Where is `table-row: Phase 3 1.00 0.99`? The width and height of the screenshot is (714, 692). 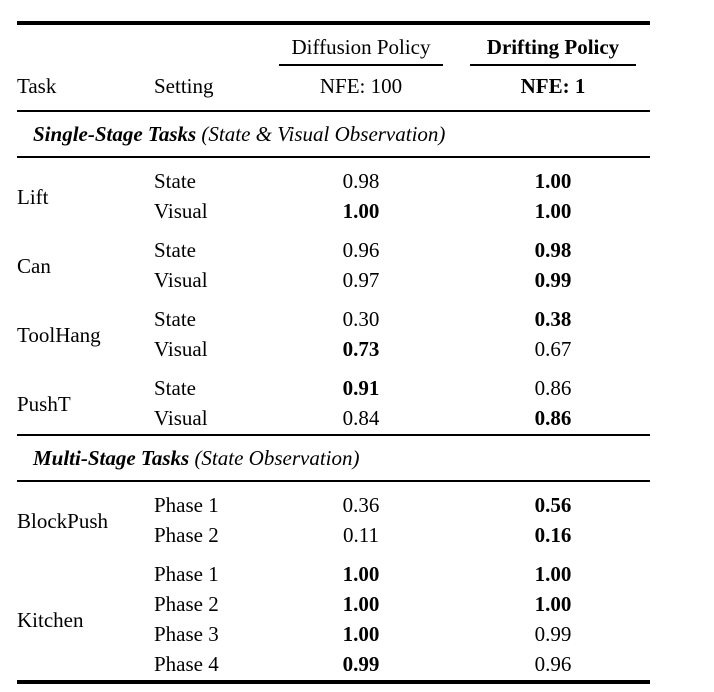 table-row: Phase 3 1.00 0.99 is located at coordinates (333, 634).